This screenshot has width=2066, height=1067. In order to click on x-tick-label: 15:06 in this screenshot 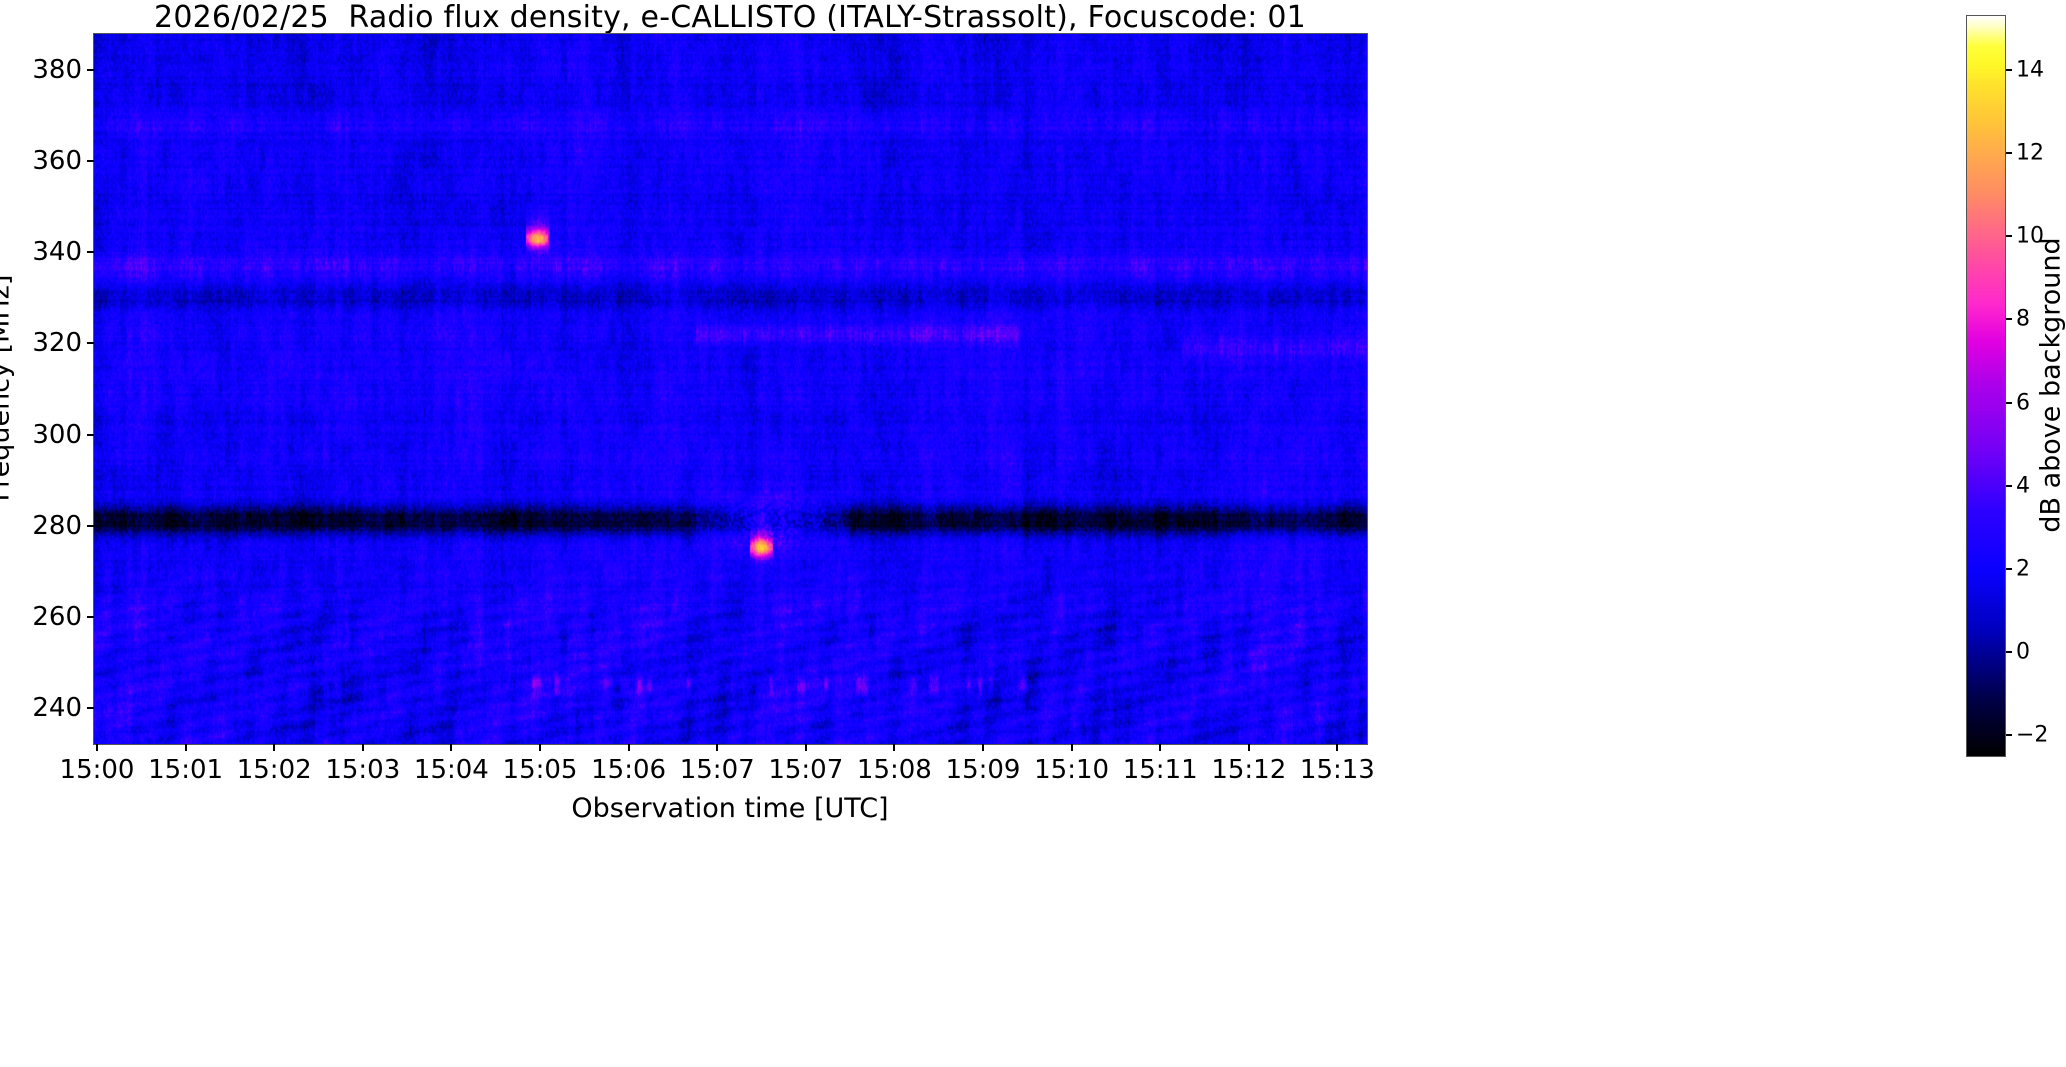, I will do `click(629, 770)`.